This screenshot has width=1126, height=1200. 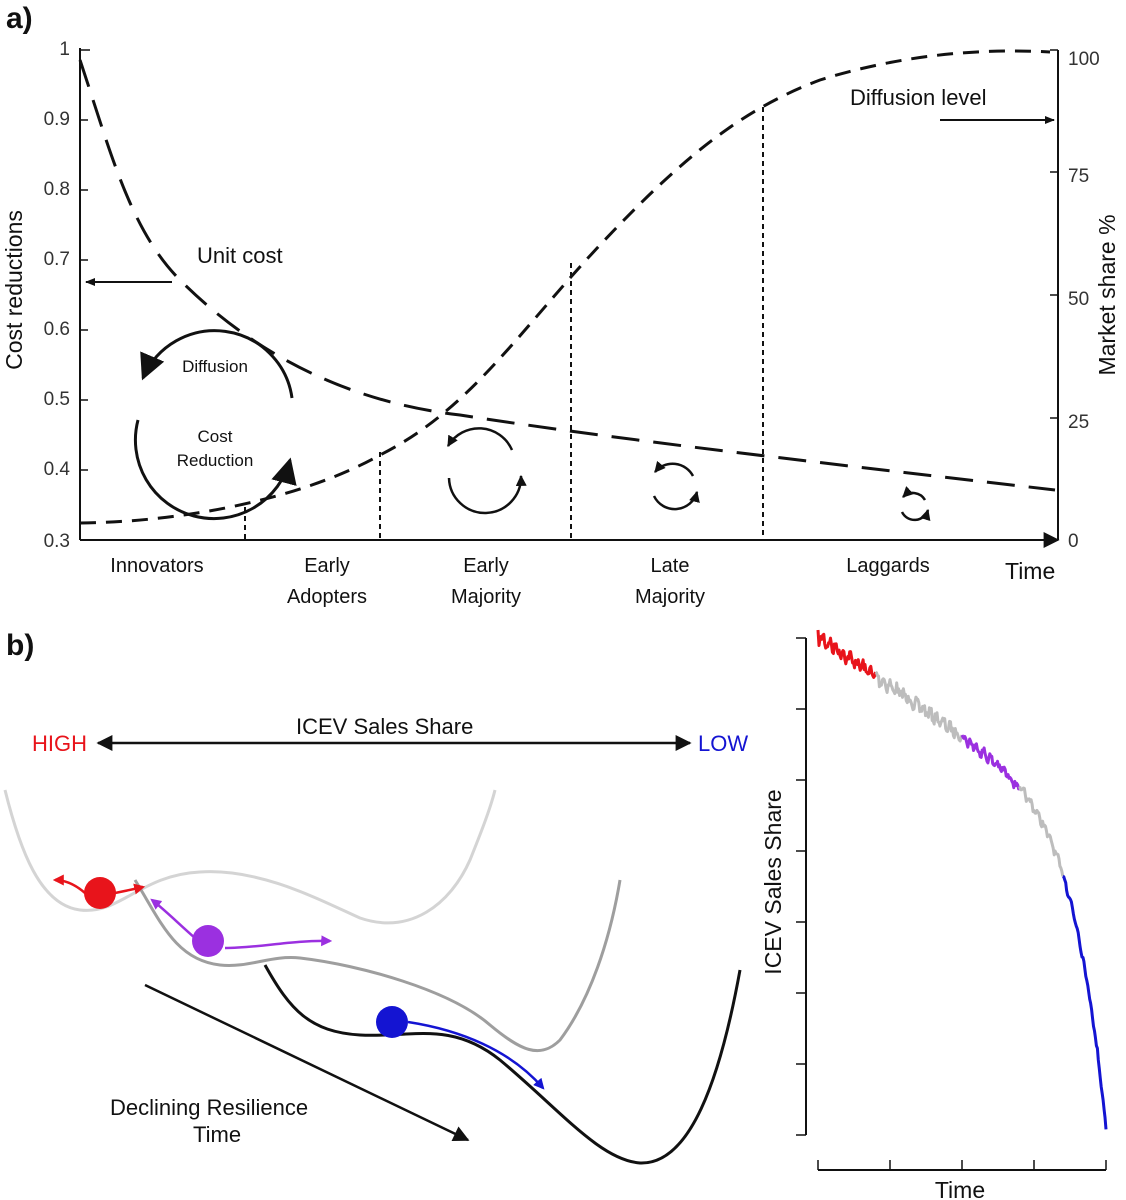 I want to click on right-tick-label: 0, so click(x=1073, y=541).